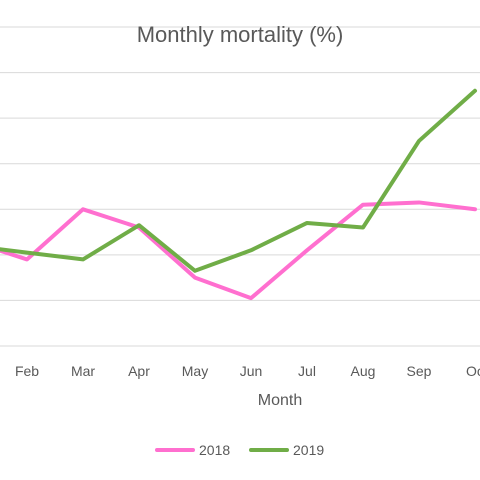 This screenshot has width=480, height=480. What do you see at coordinates (308, 450) in the screenshot?
I see `legend-label-2019: 2019` at bounding box center [308, 450].